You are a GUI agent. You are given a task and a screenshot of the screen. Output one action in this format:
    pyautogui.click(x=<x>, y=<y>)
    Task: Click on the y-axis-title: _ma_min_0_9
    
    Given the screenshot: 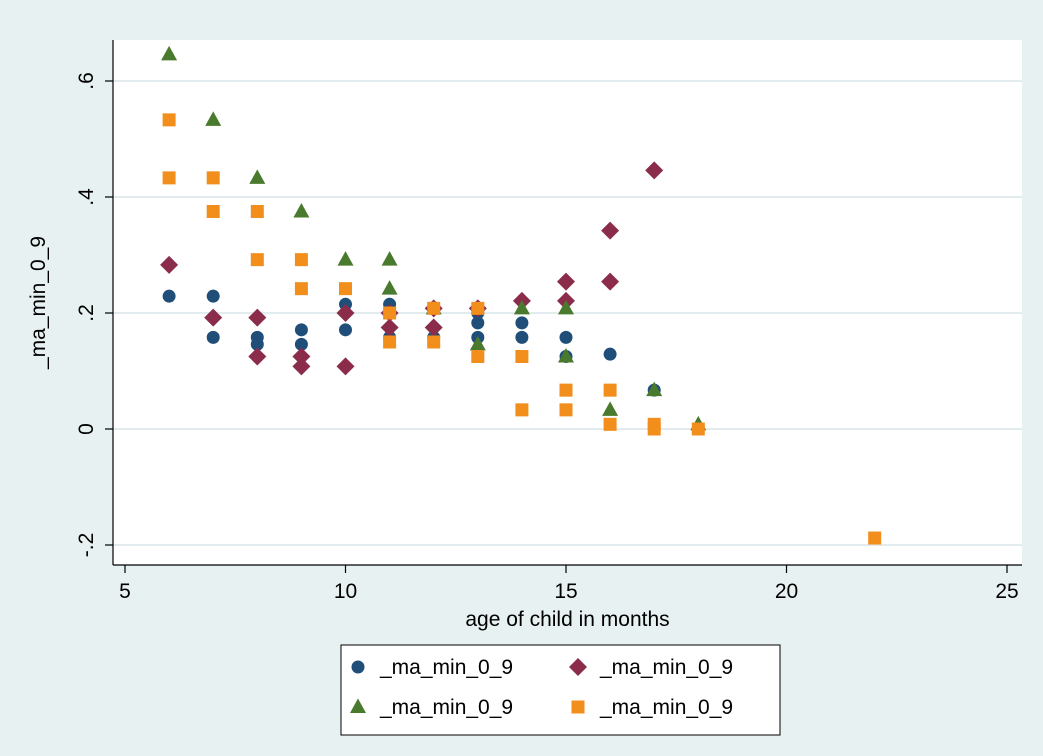 What is the action you would take?
    pyautogui.click(x=38, y=303)
    